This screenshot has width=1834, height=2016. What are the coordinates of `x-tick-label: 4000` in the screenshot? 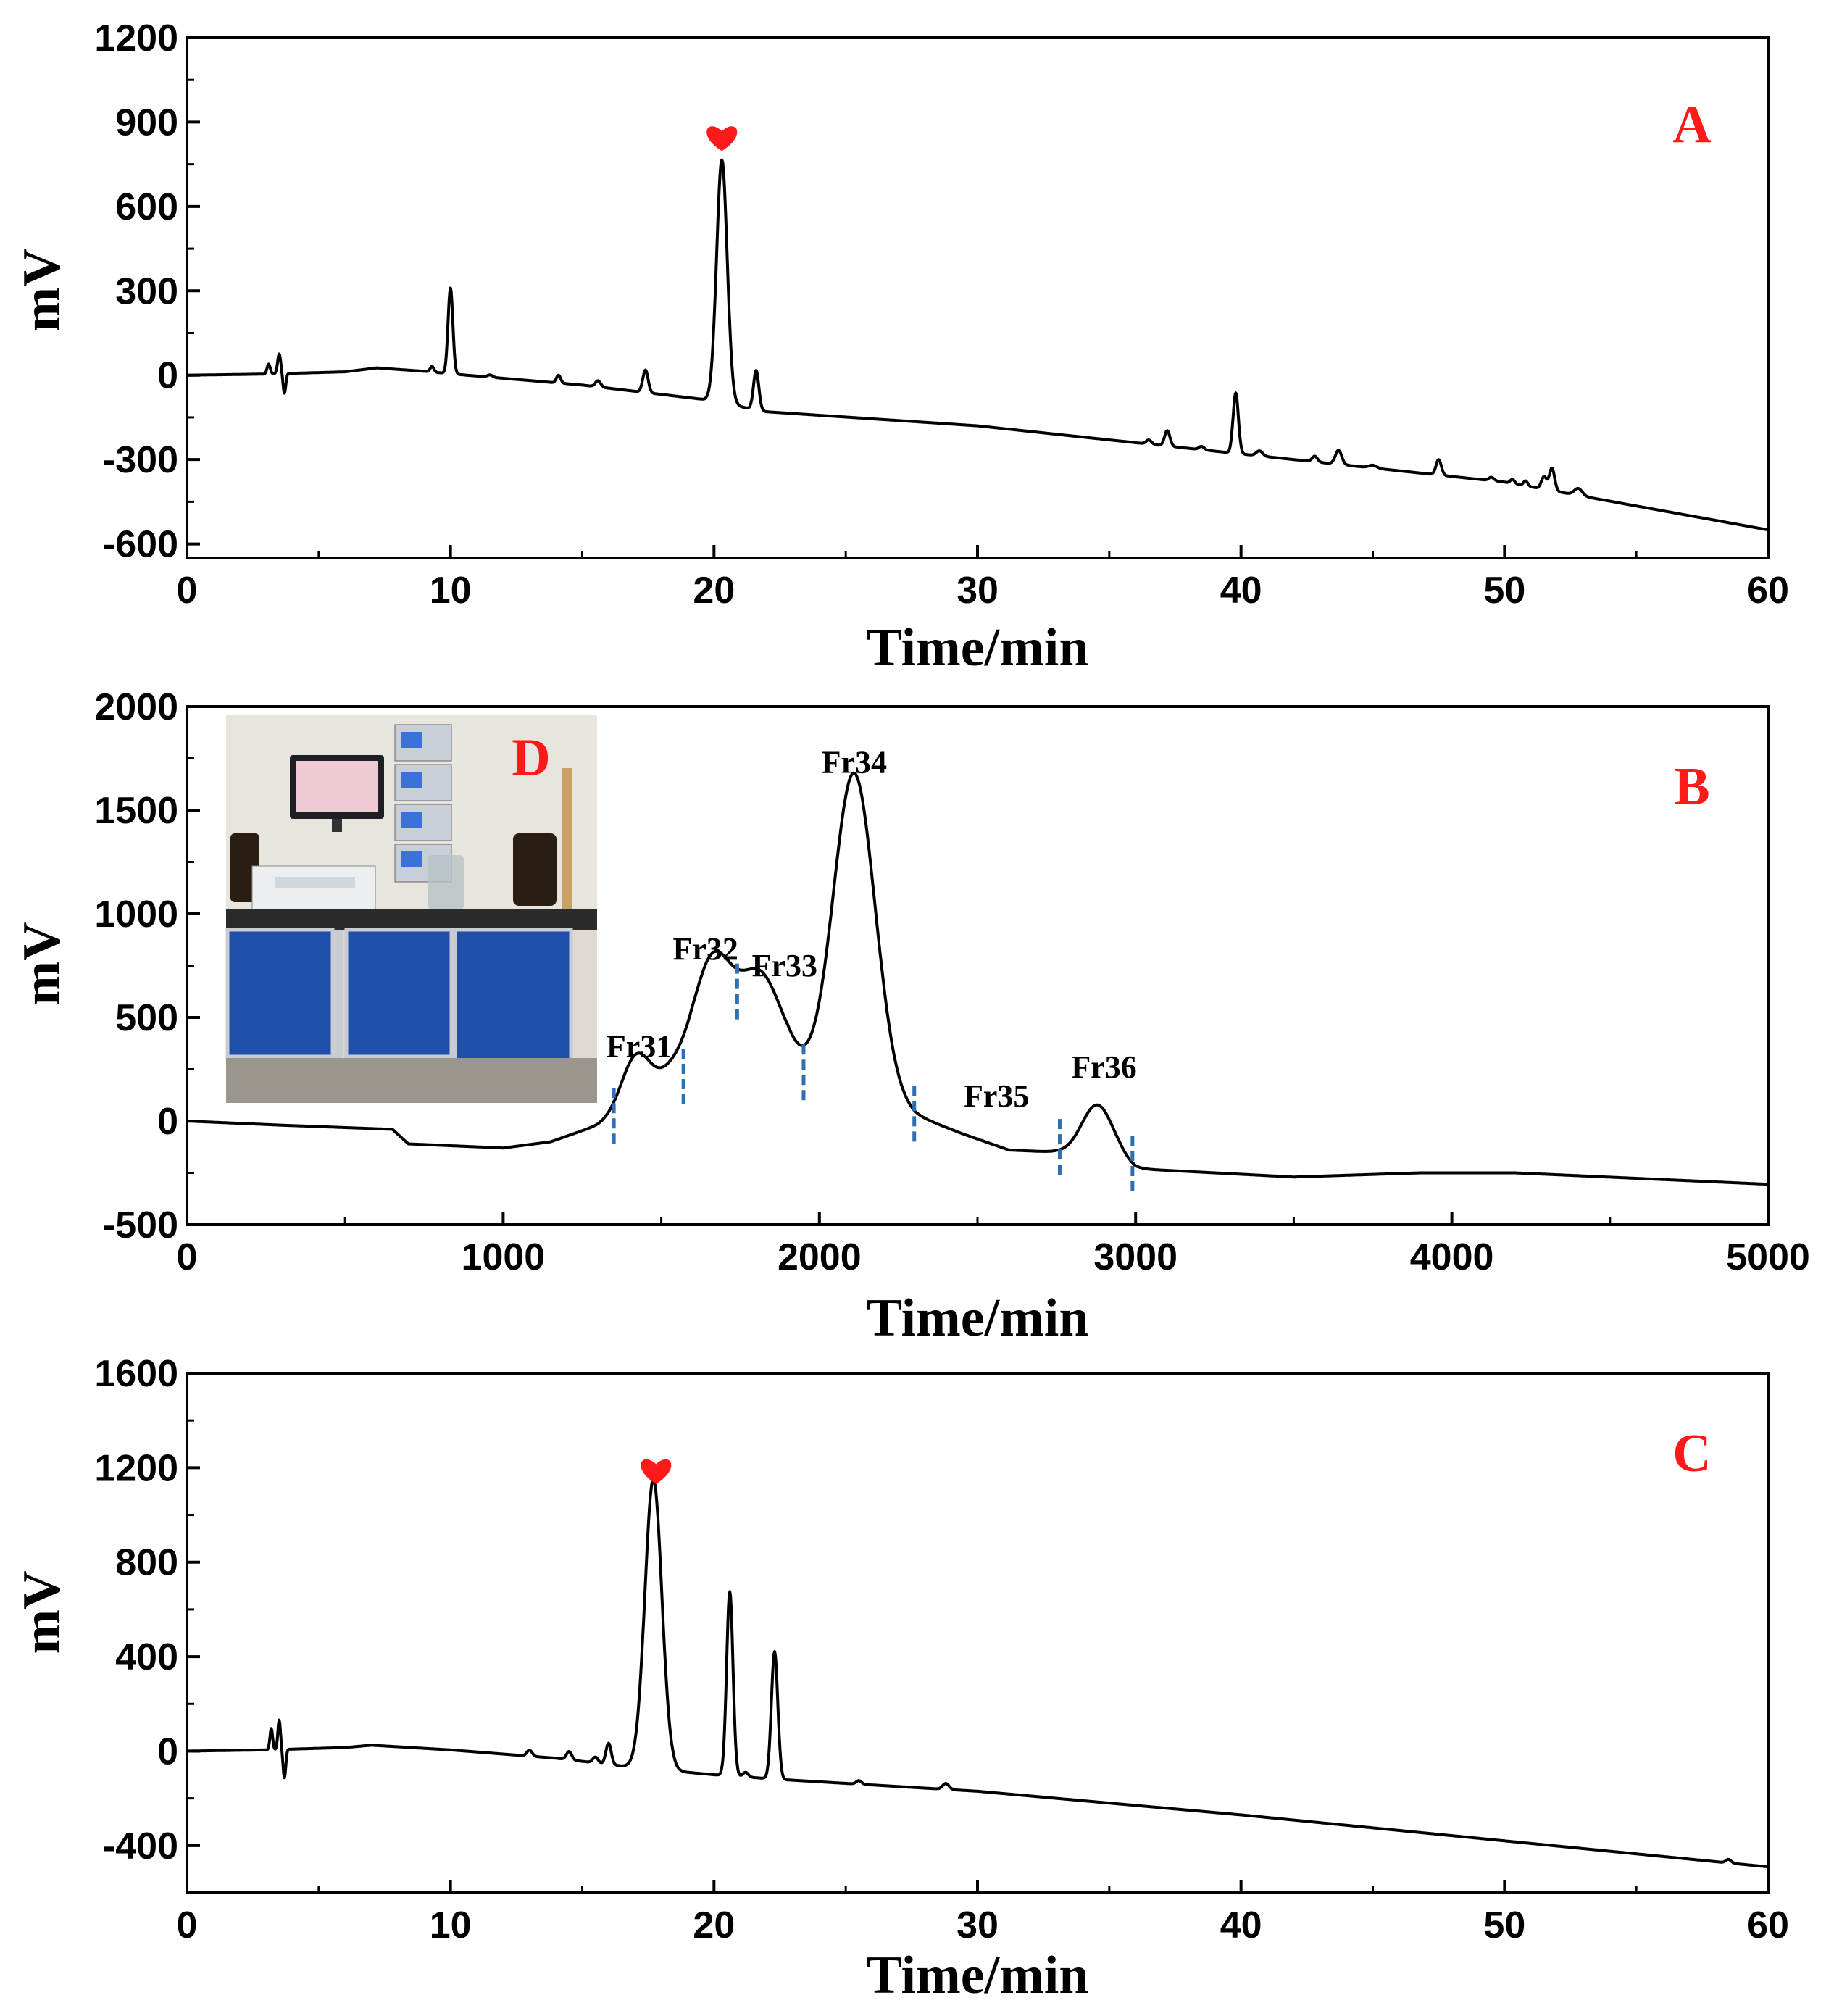 It's located at (1452, 1257).